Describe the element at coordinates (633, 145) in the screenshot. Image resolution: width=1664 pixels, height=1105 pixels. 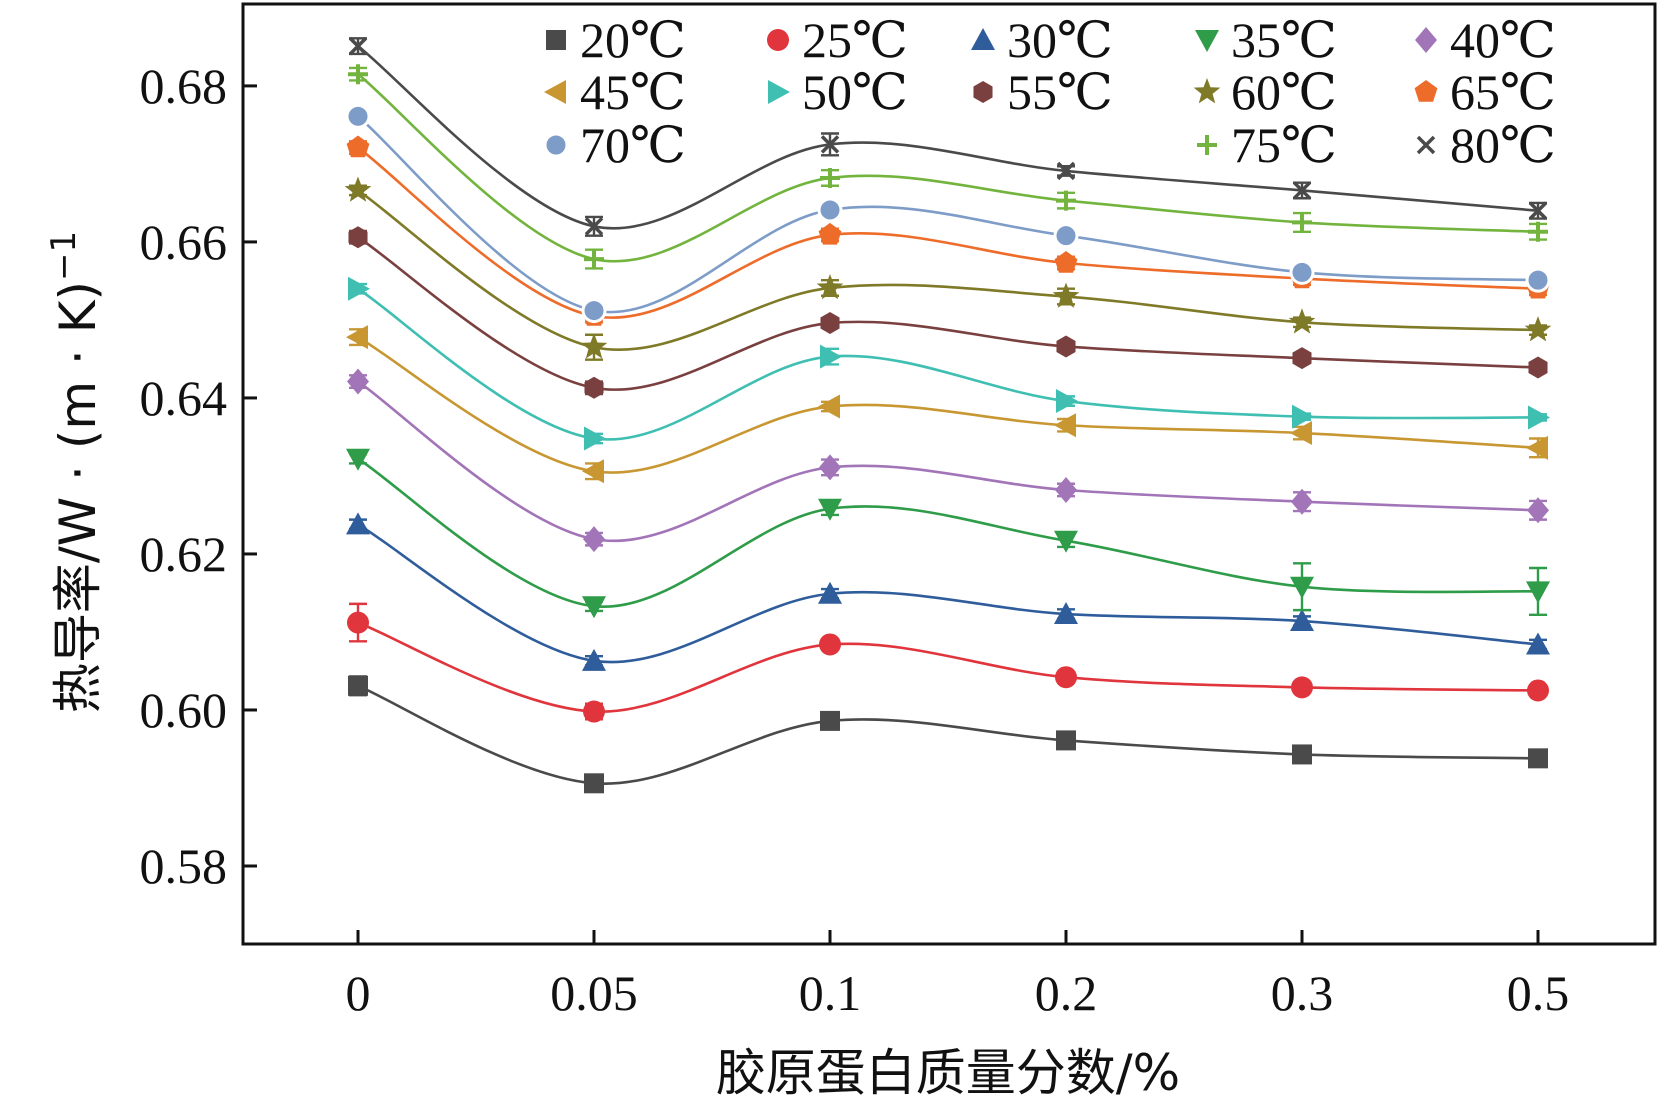
I see `legend-label: 70℃` at that location.